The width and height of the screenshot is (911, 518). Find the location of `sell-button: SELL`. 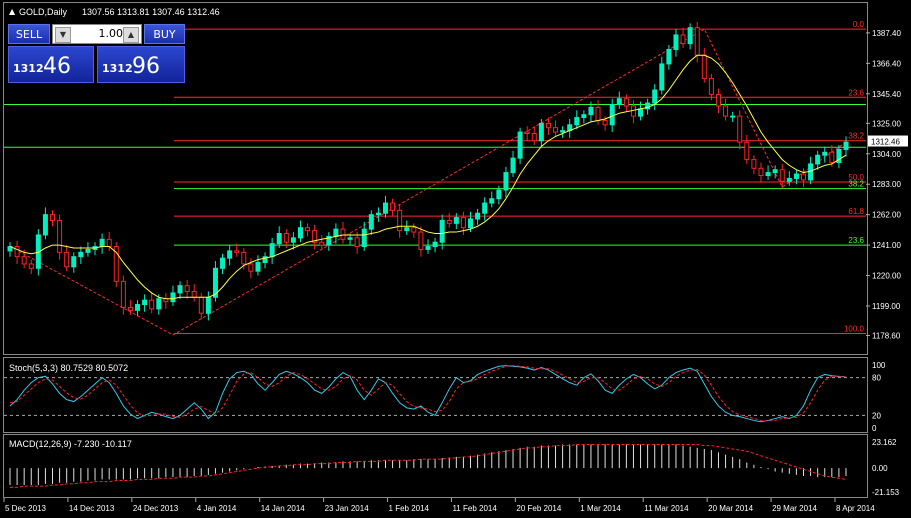

sell-button: SELL is located at coordinates (29, 34).